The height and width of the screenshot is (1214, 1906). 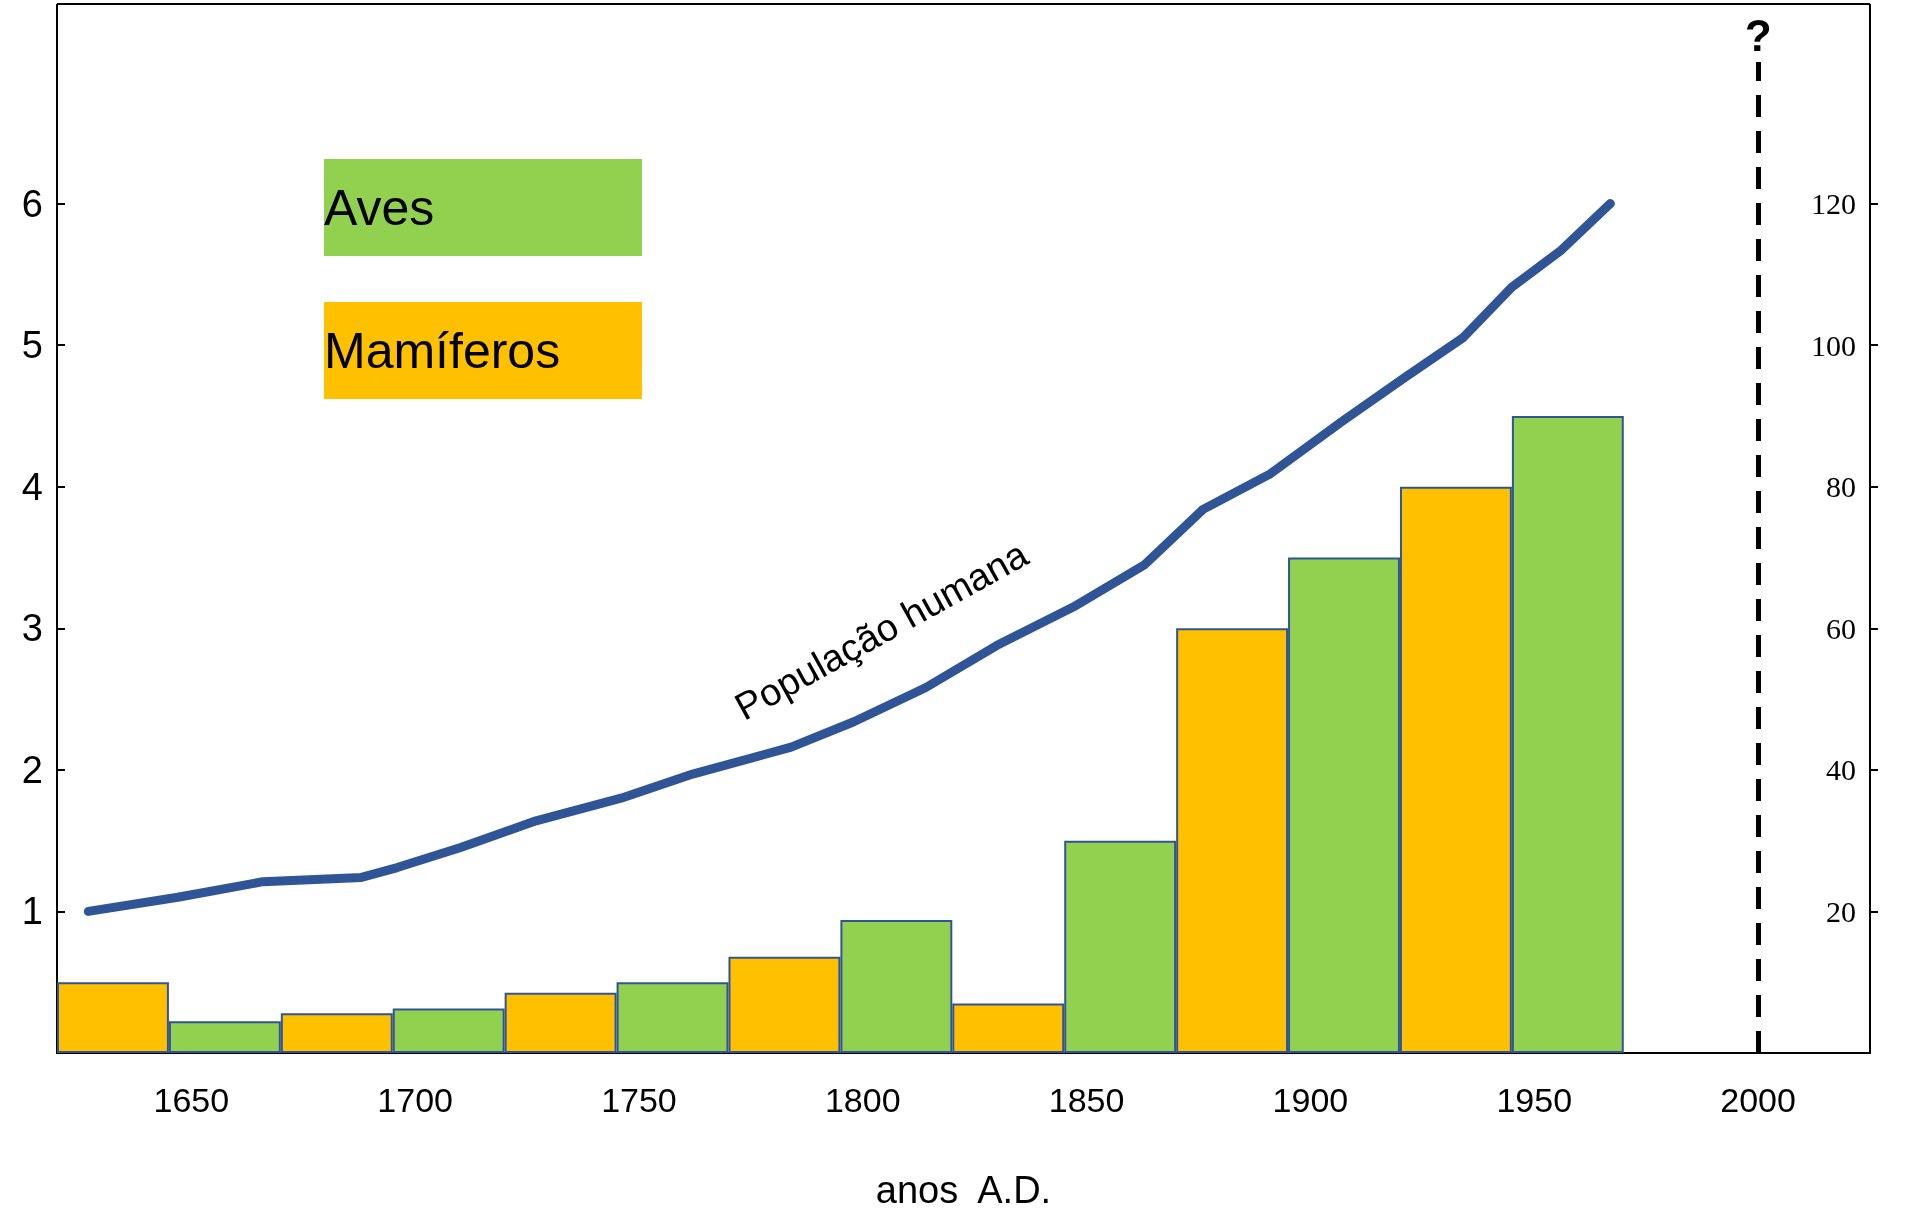 I want to click on x-tick-label: 1900, so click(x=1310, y=1100).